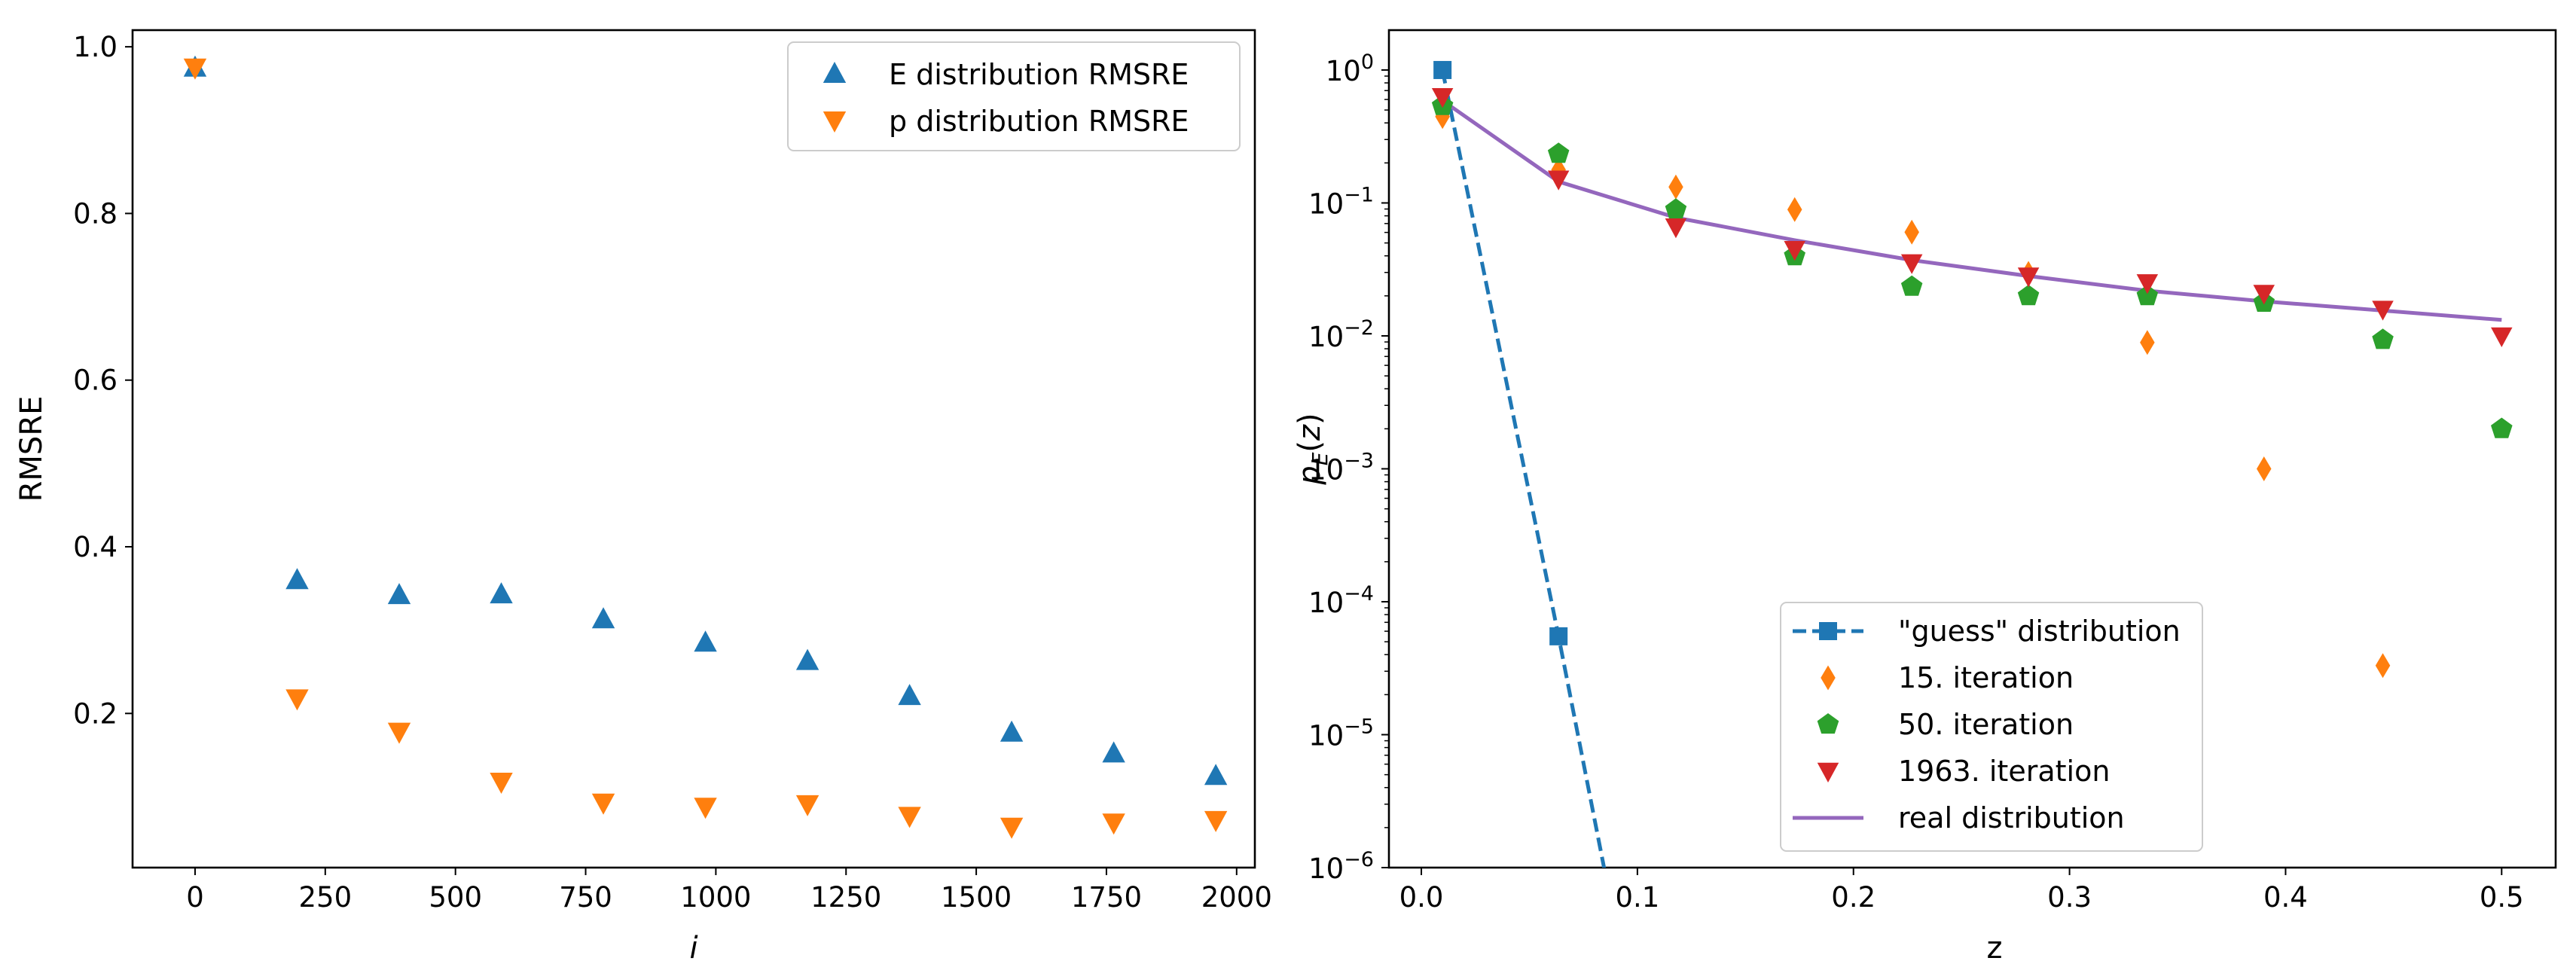 The height and width of the screenshot is (964, 2576). What do you see at coordinates (1828, 631) in the screenshot?
I see `legend-marker-guess` at bounding box center [1828, 631].